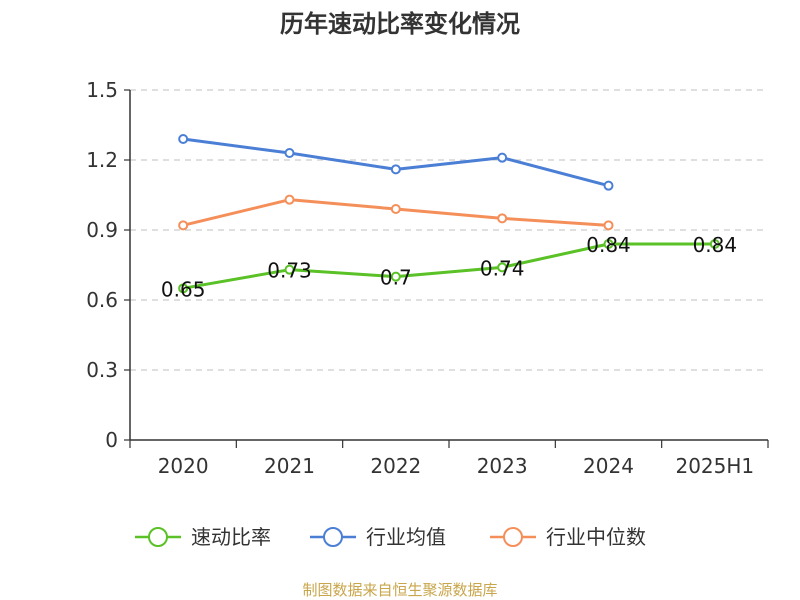 This screenshot has height=600, width=800. Describe the element at coordinates (502, 466) in the screenshot. I see `x-tick-label: 2023` at that location.